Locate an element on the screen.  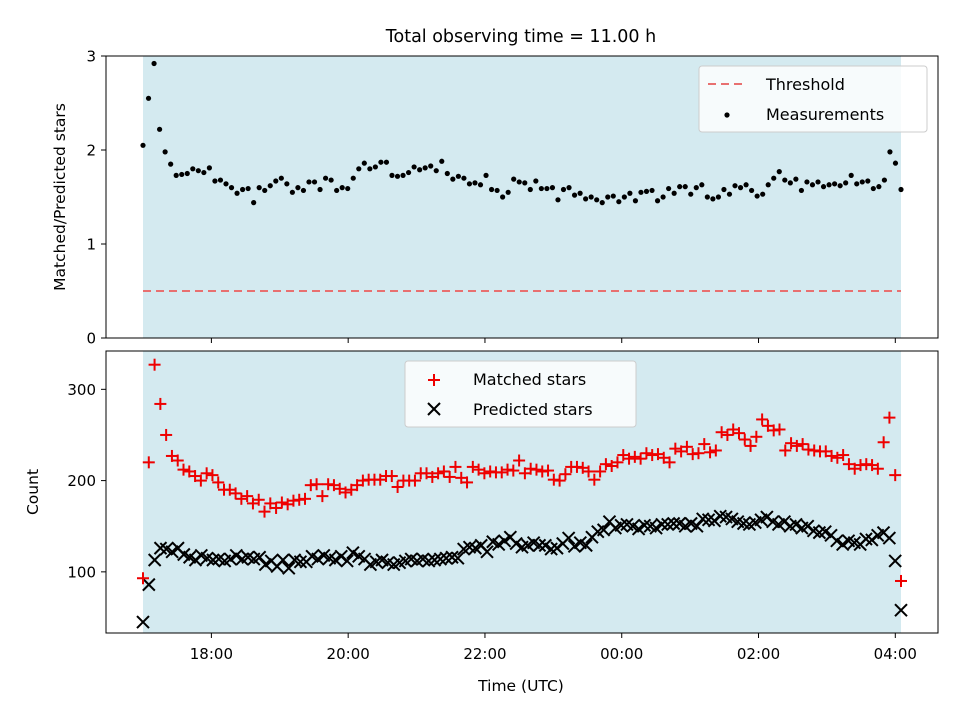
x-axis-label: Time (UTC) is located at coordinates (520, 686).